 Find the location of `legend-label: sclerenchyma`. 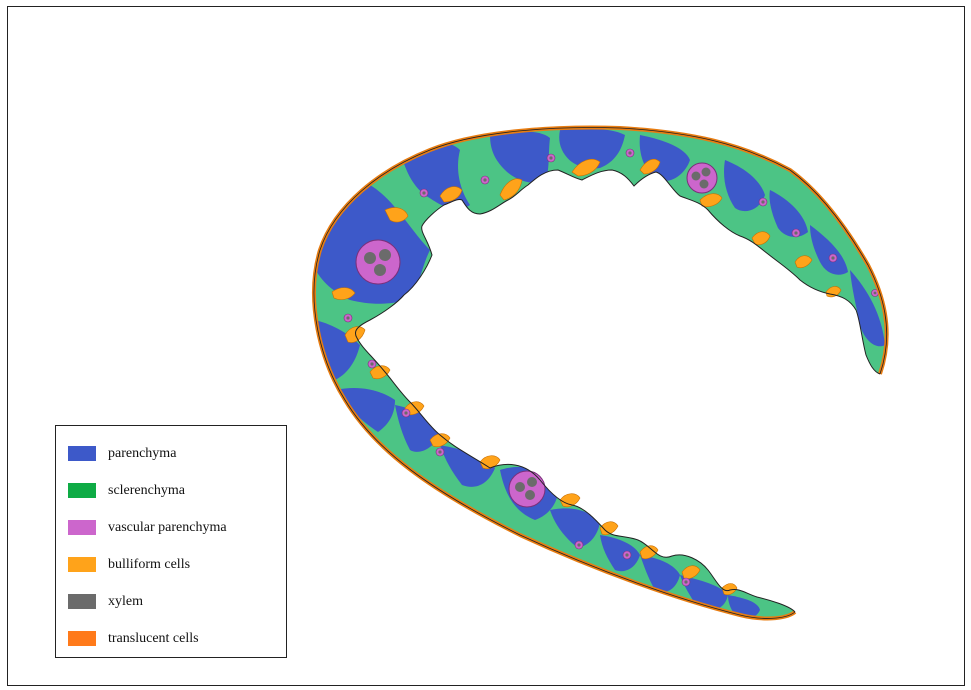

legend-label: sclerenchyma is located at coordinates (146, 490).